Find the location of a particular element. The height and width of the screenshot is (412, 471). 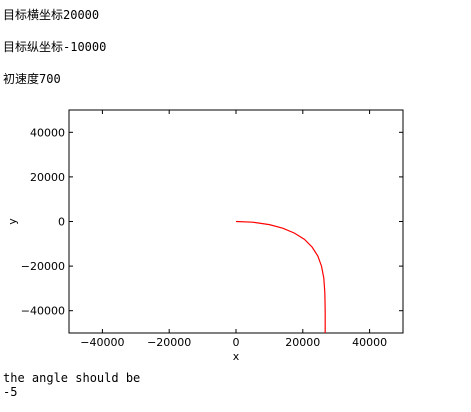

result-label-text: the angle should be is located at coordinates (71, 378).